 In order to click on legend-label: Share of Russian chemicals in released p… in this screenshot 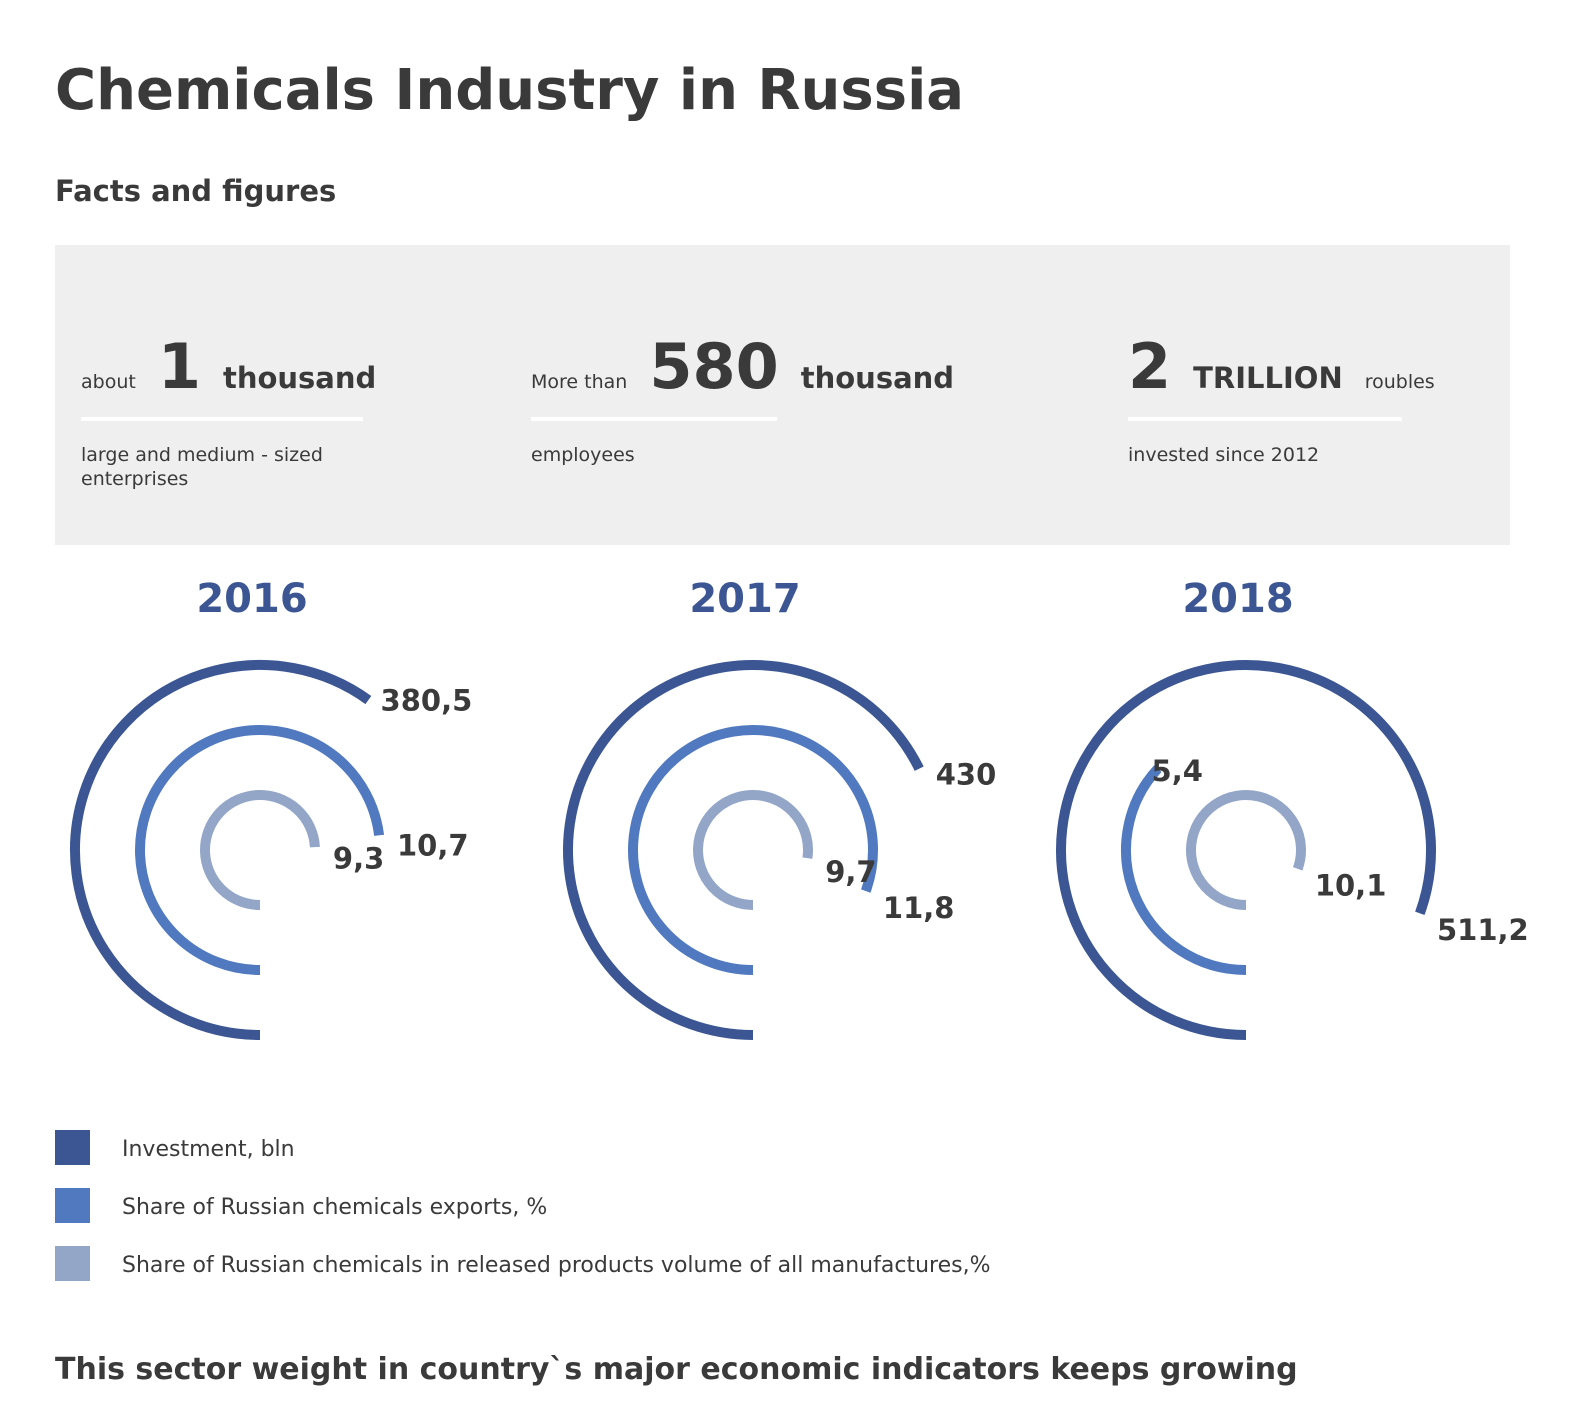, I will do `click(556, 1265)`.